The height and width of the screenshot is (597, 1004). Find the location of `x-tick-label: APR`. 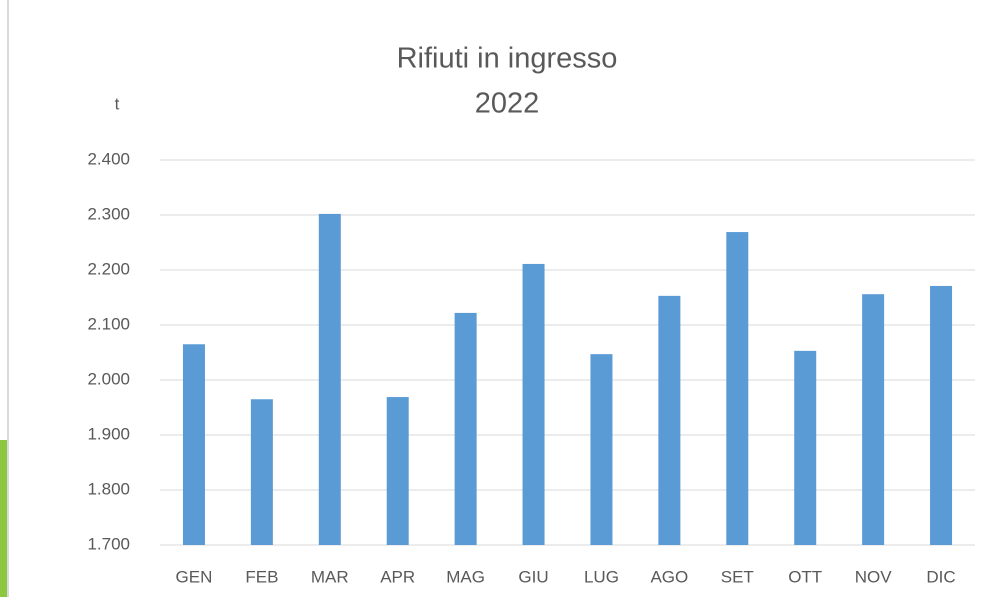

x-tick-label: APR is located at coordinates (397, 576).